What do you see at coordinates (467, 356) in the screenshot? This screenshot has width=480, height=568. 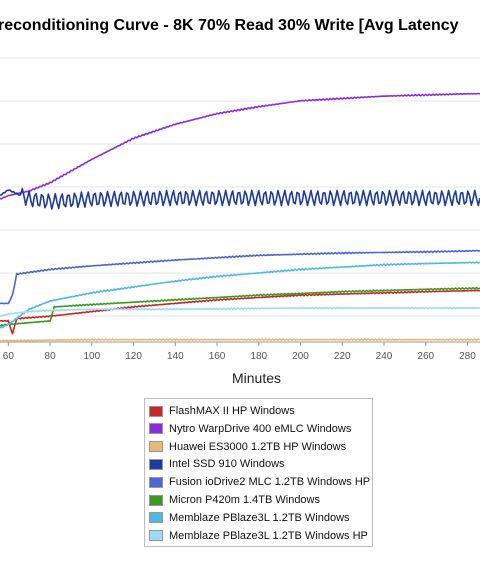 I see `x-tick-label: 280` at bounding box center [467, 356].